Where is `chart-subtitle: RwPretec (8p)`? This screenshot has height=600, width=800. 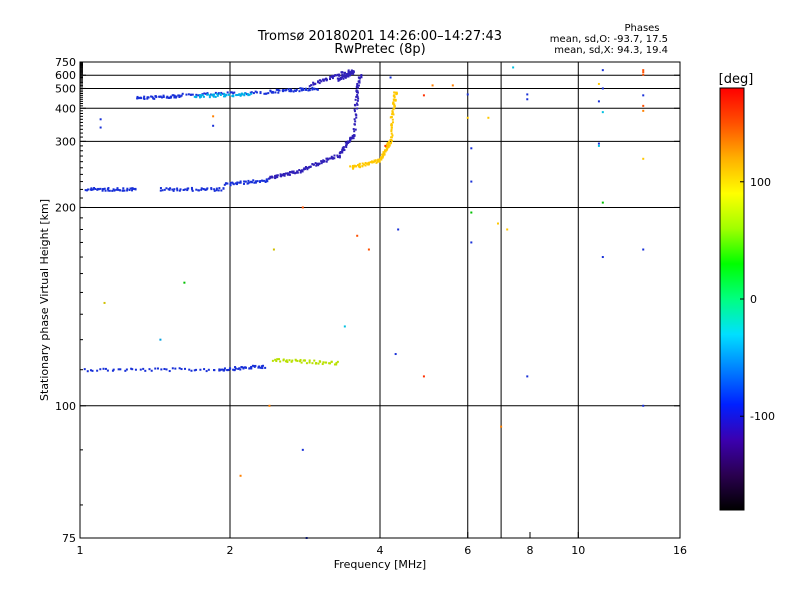 chart-subtitle: RwPretec (8p) is located at coordinates (379, 49).